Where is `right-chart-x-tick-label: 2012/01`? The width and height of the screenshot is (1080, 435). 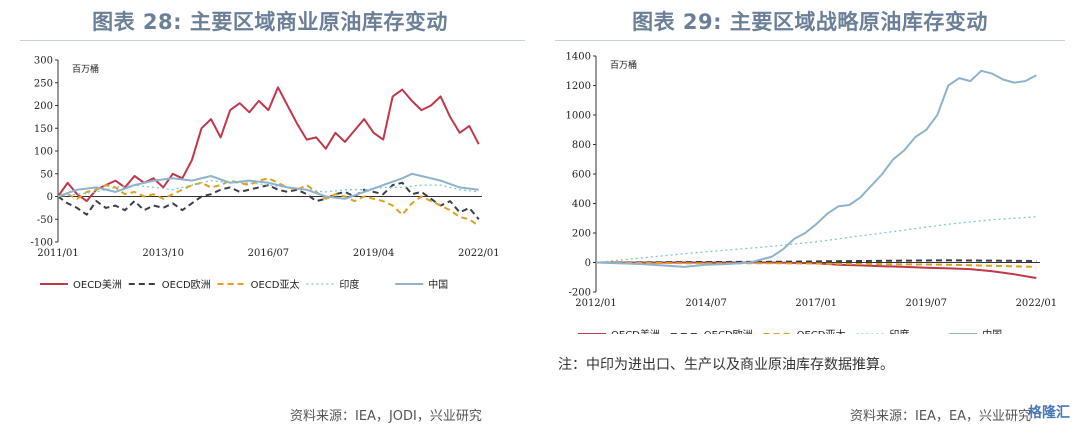 right-chart-x-tick-label: 2012/01 is located at coordinates (596, 303).